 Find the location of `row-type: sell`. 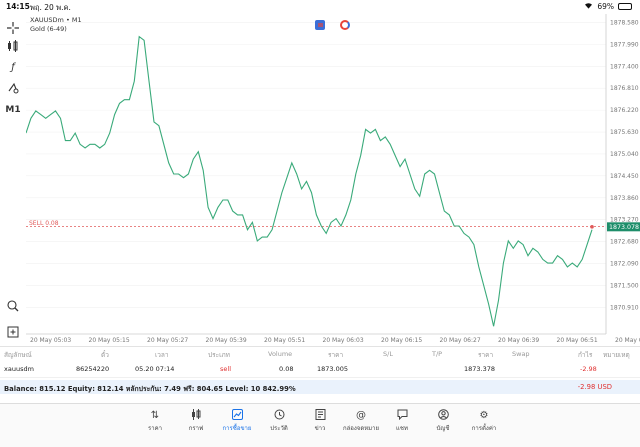

row-type: sell is located at coordinates (225, 369).